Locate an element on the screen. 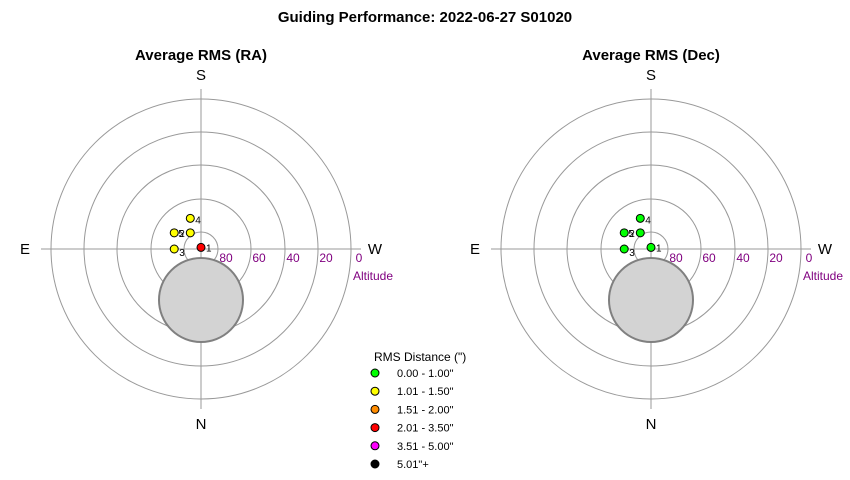  legend-item-label: 0.00 - 1.00" is located at coordinates (425, 374).